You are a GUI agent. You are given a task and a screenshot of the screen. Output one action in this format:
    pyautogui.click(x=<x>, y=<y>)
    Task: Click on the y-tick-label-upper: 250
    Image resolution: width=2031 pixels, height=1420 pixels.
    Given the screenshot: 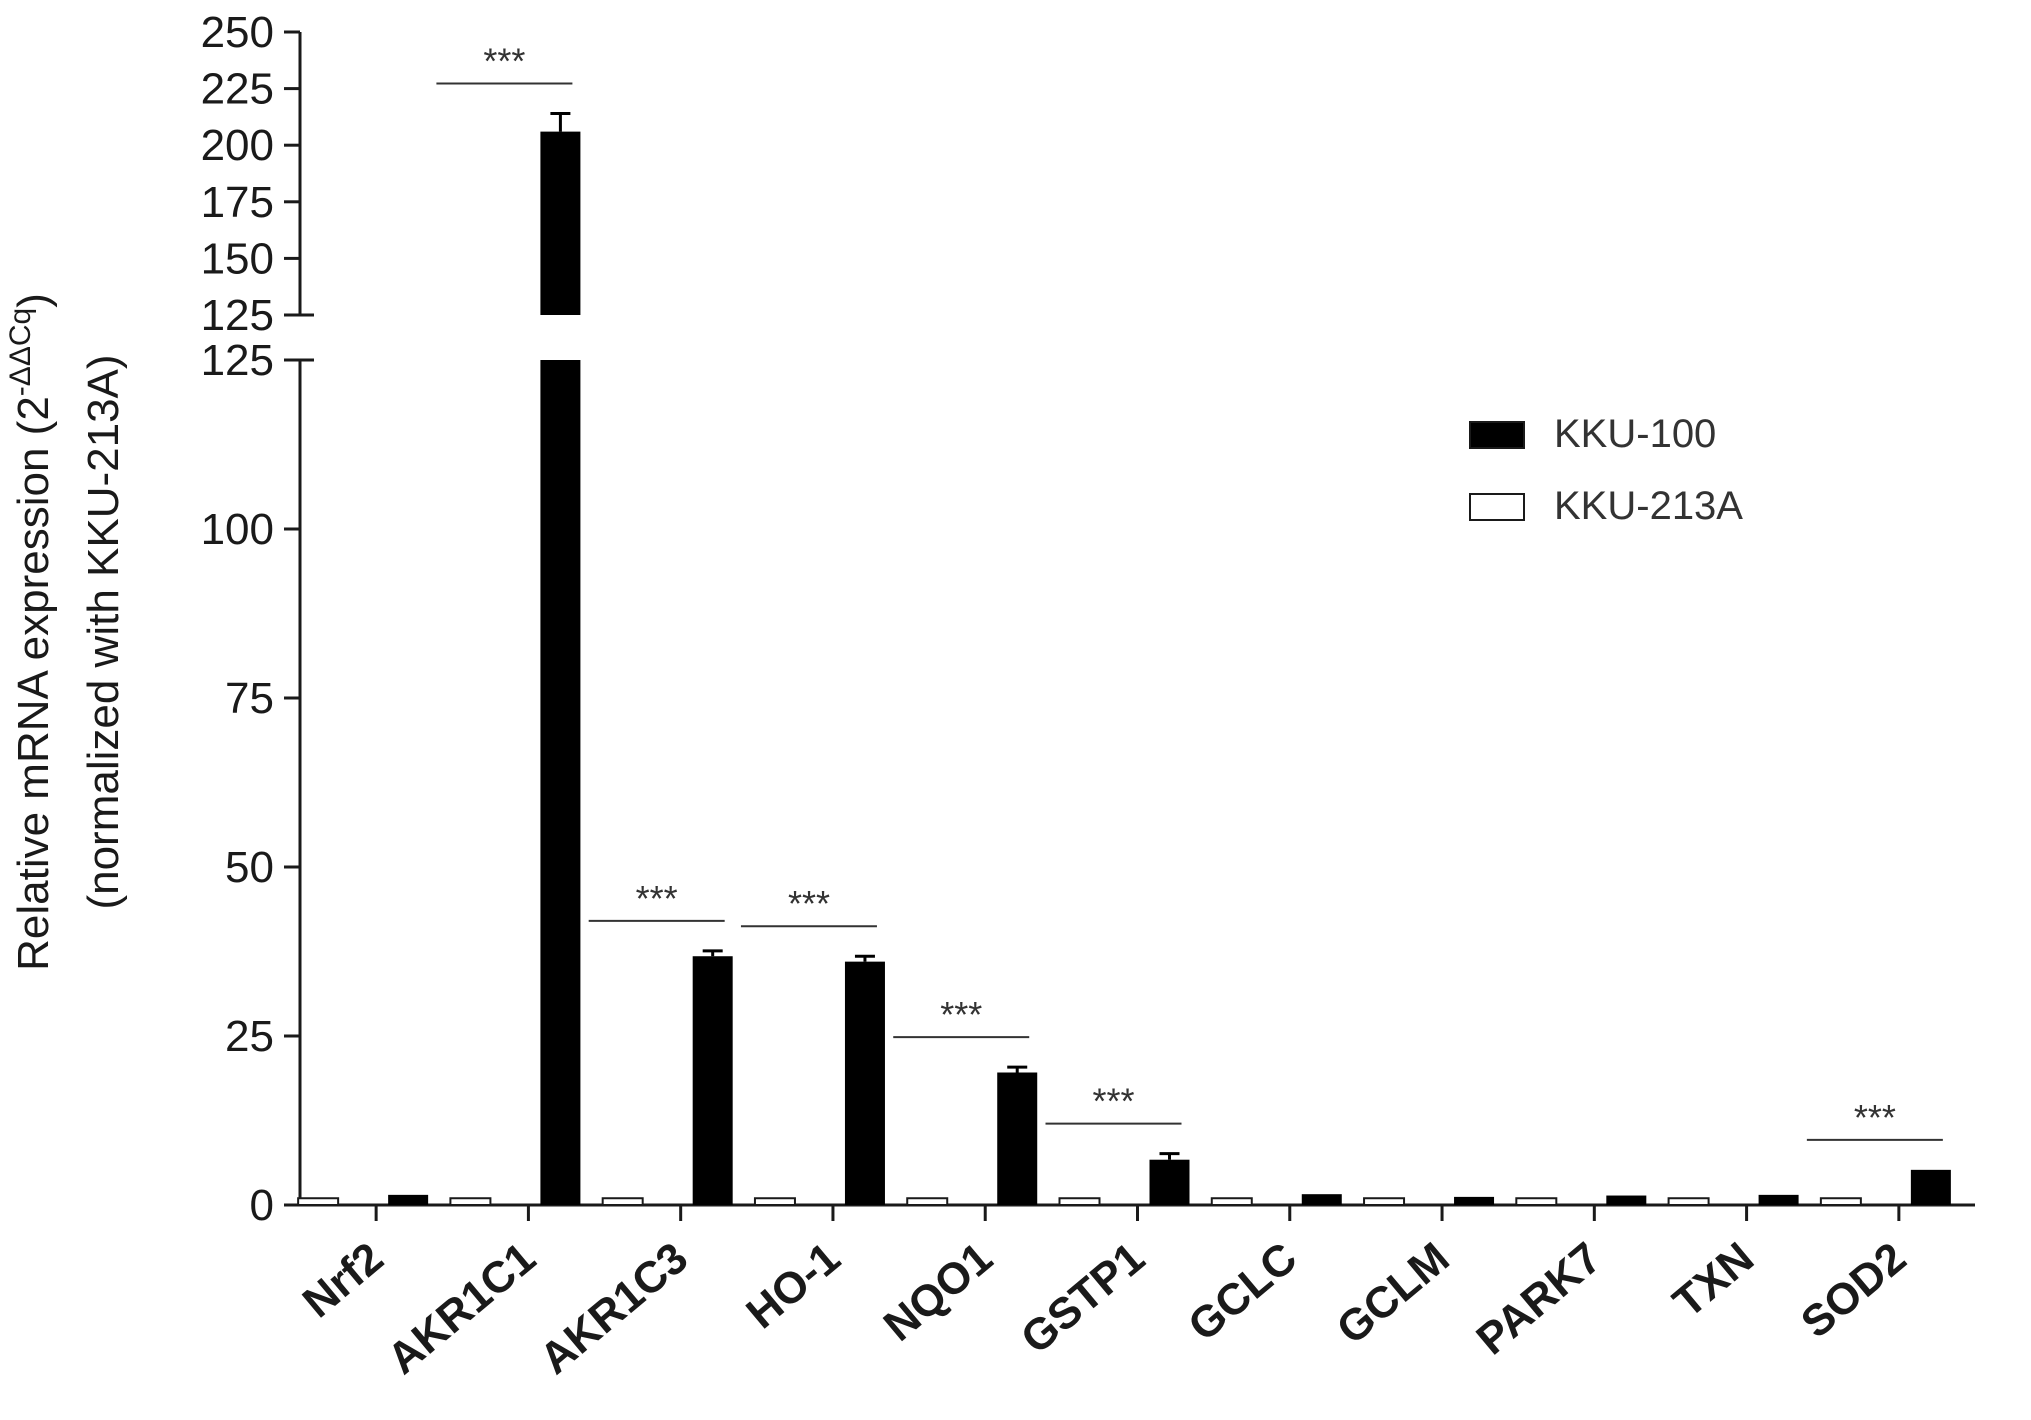 What is the action you would take?
    pyautogui.click(x=237, y=32)
    